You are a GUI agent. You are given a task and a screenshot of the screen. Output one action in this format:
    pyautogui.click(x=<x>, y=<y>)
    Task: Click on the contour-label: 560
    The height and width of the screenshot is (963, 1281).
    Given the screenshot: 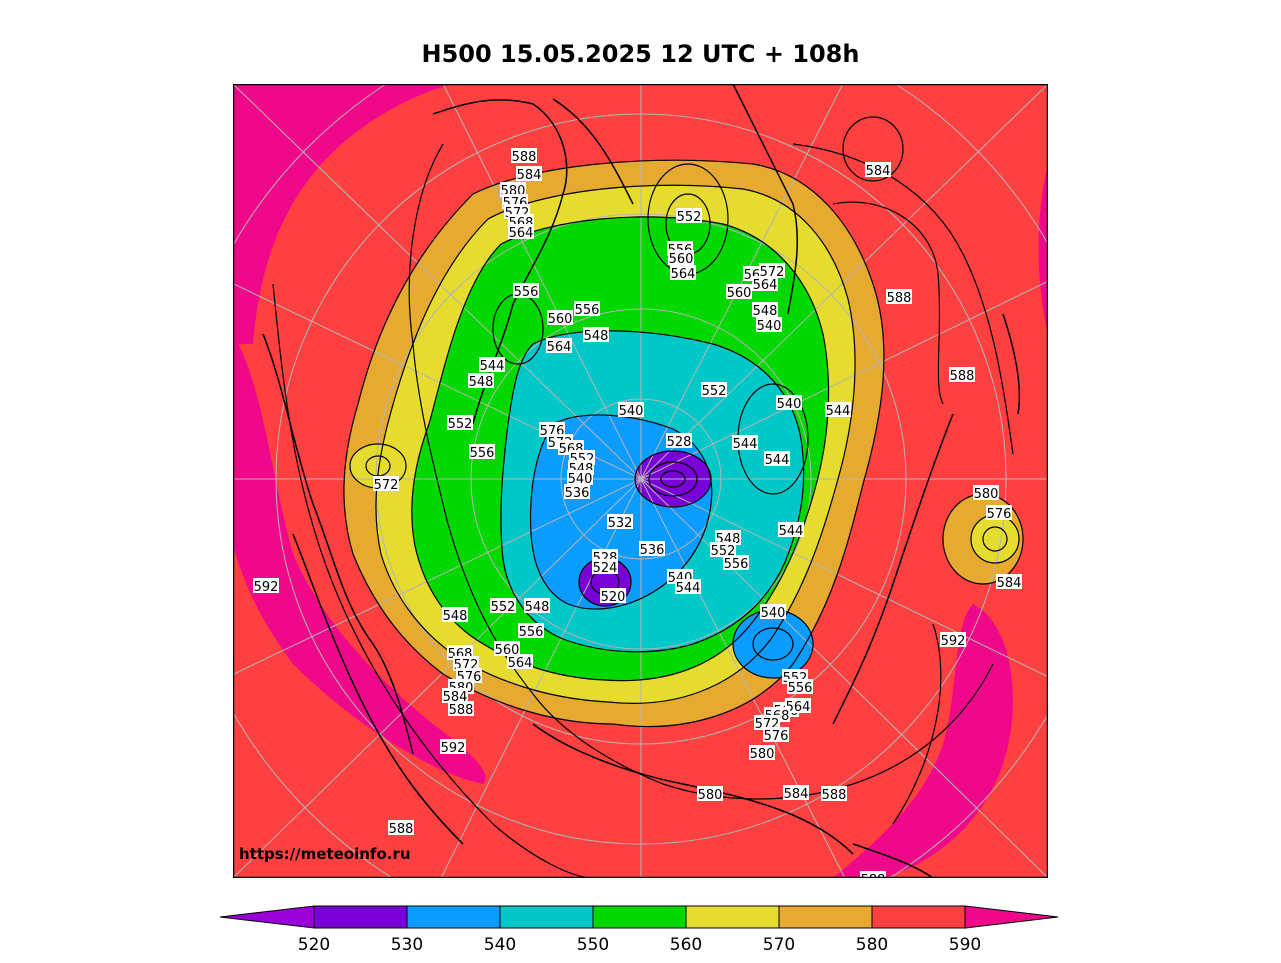 What is the action you would take?
    pyautogui.click(x=739, y=292)
    